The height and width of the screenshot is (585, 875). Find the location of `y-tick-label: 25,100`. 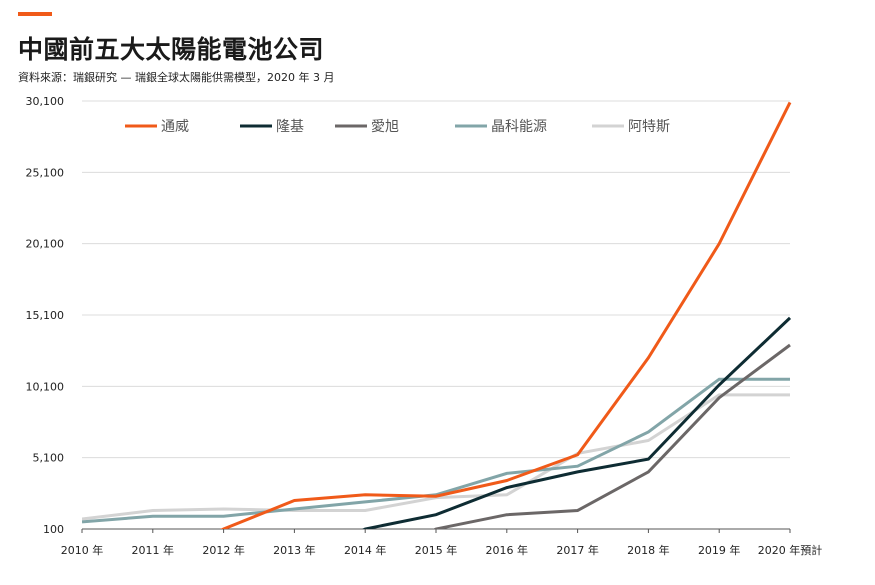

y-tick-label: 25,100 is located at coordinates (45, 172).